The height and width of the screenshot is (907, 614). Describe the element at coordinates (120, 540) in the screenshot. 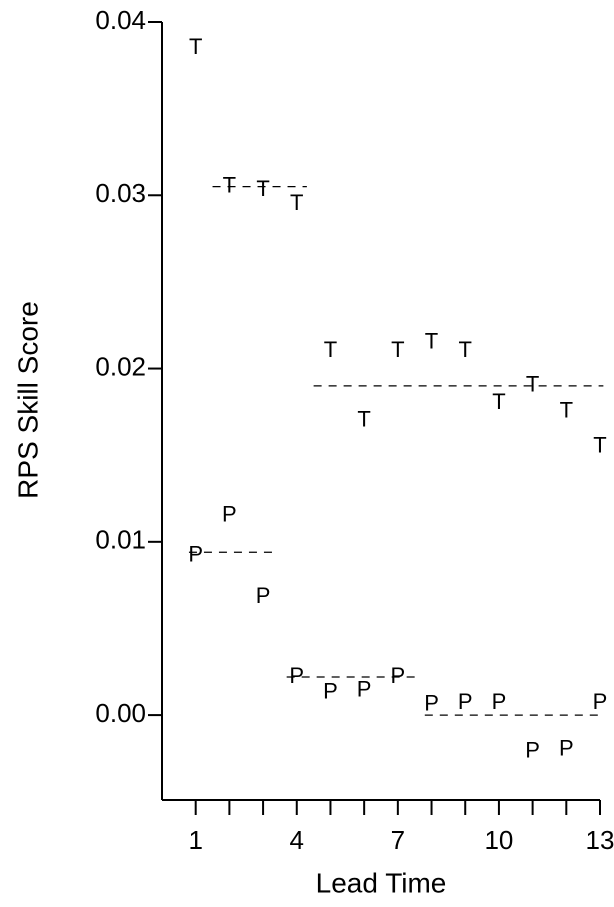

I see `y-tick-label: 0.01` at that location.